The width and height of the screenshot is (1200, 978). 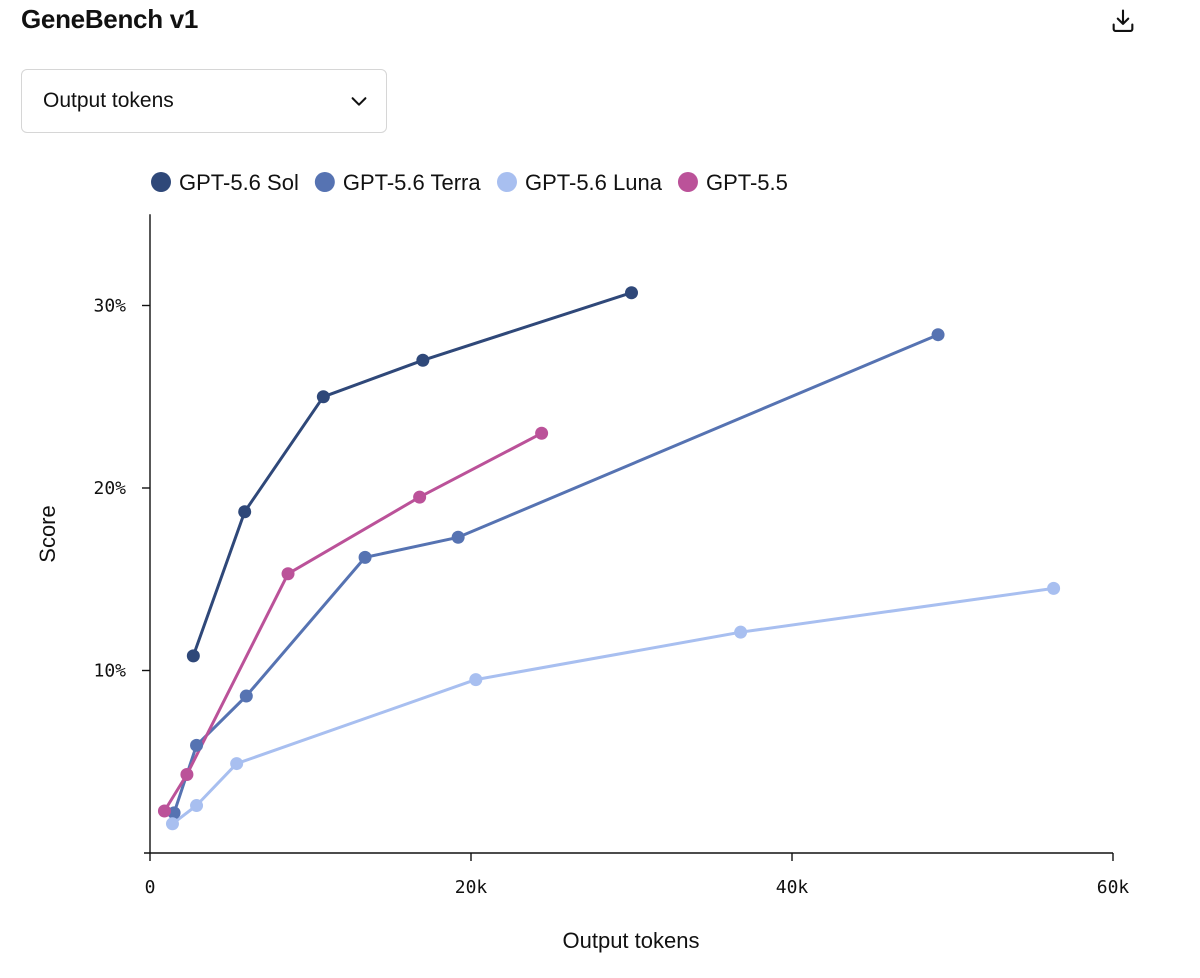 What do you see at coordinates (204, 101) in the screenshot?
I see `metric-select: Output tokens` at bounding box center [204, 101].